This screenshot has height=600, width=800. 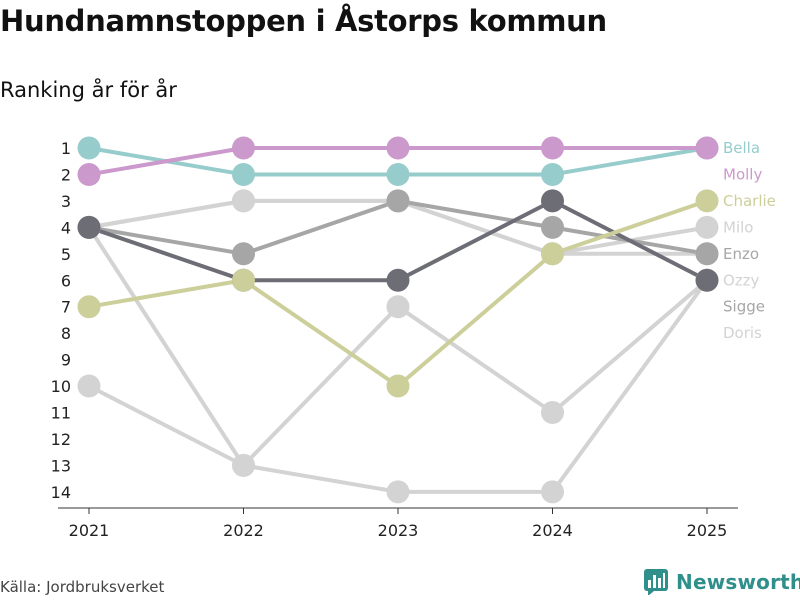 What do you see at coordinates (88, 90) in the screenshot?
I see `chart-subtitle: Ranking år för år` at bounding box center [88, 90].